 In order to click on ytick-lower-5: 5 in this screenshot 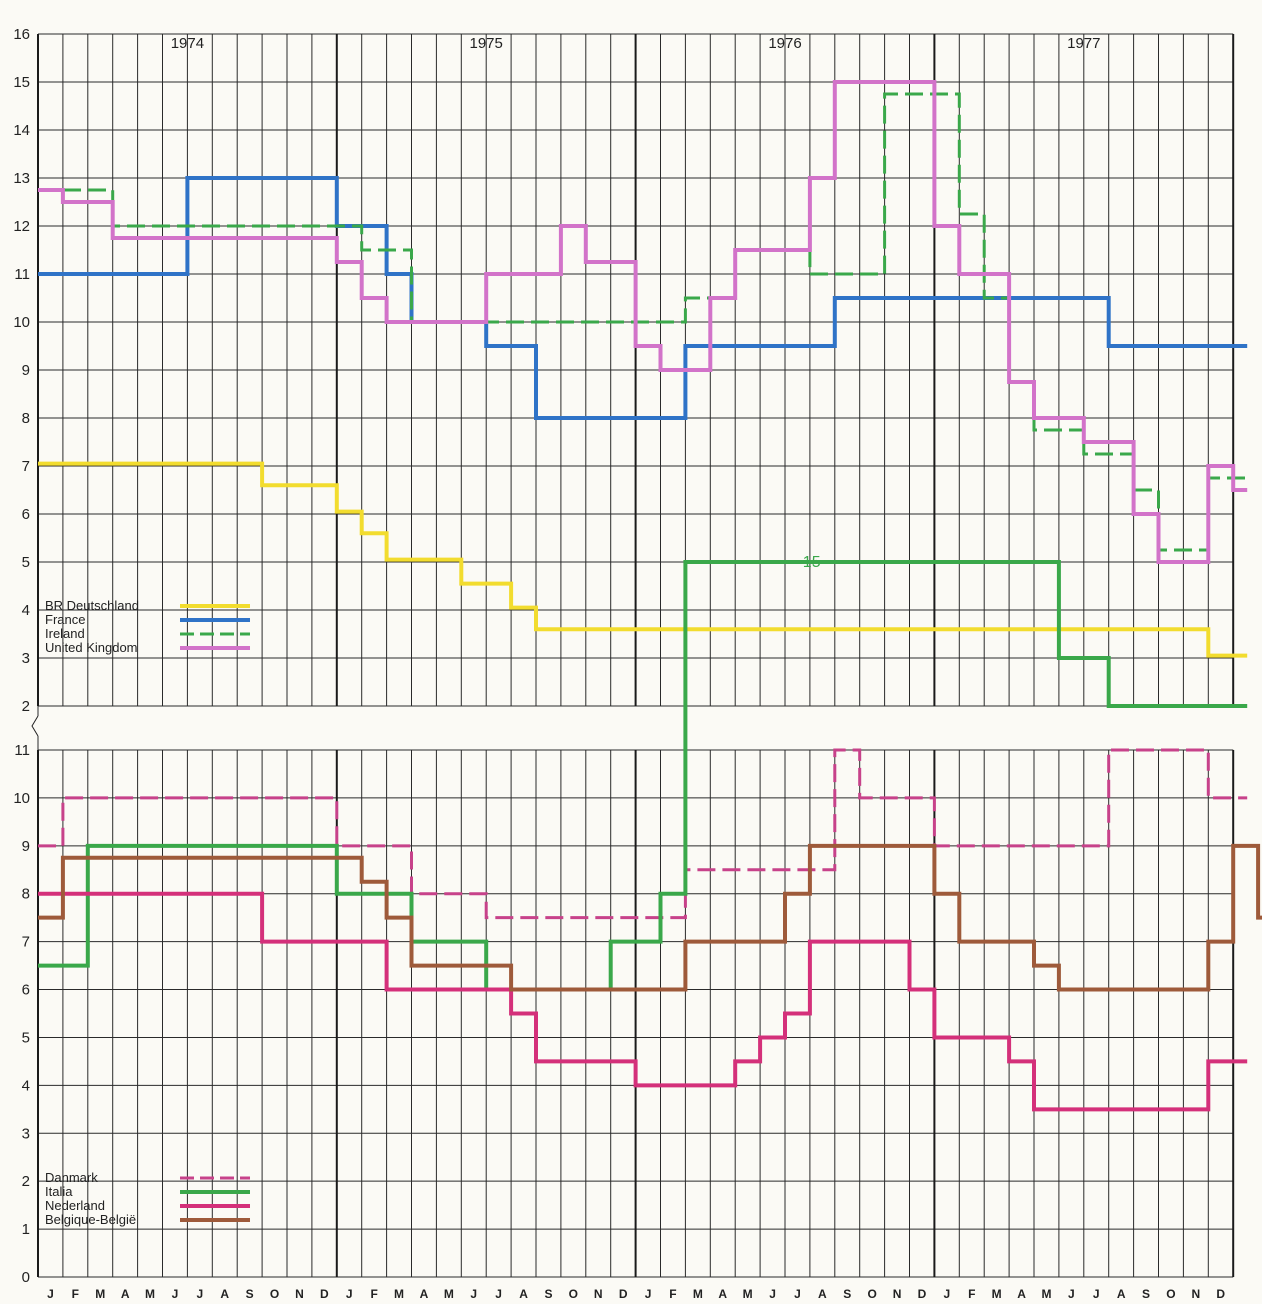, I will do `click(26, 1037)`.